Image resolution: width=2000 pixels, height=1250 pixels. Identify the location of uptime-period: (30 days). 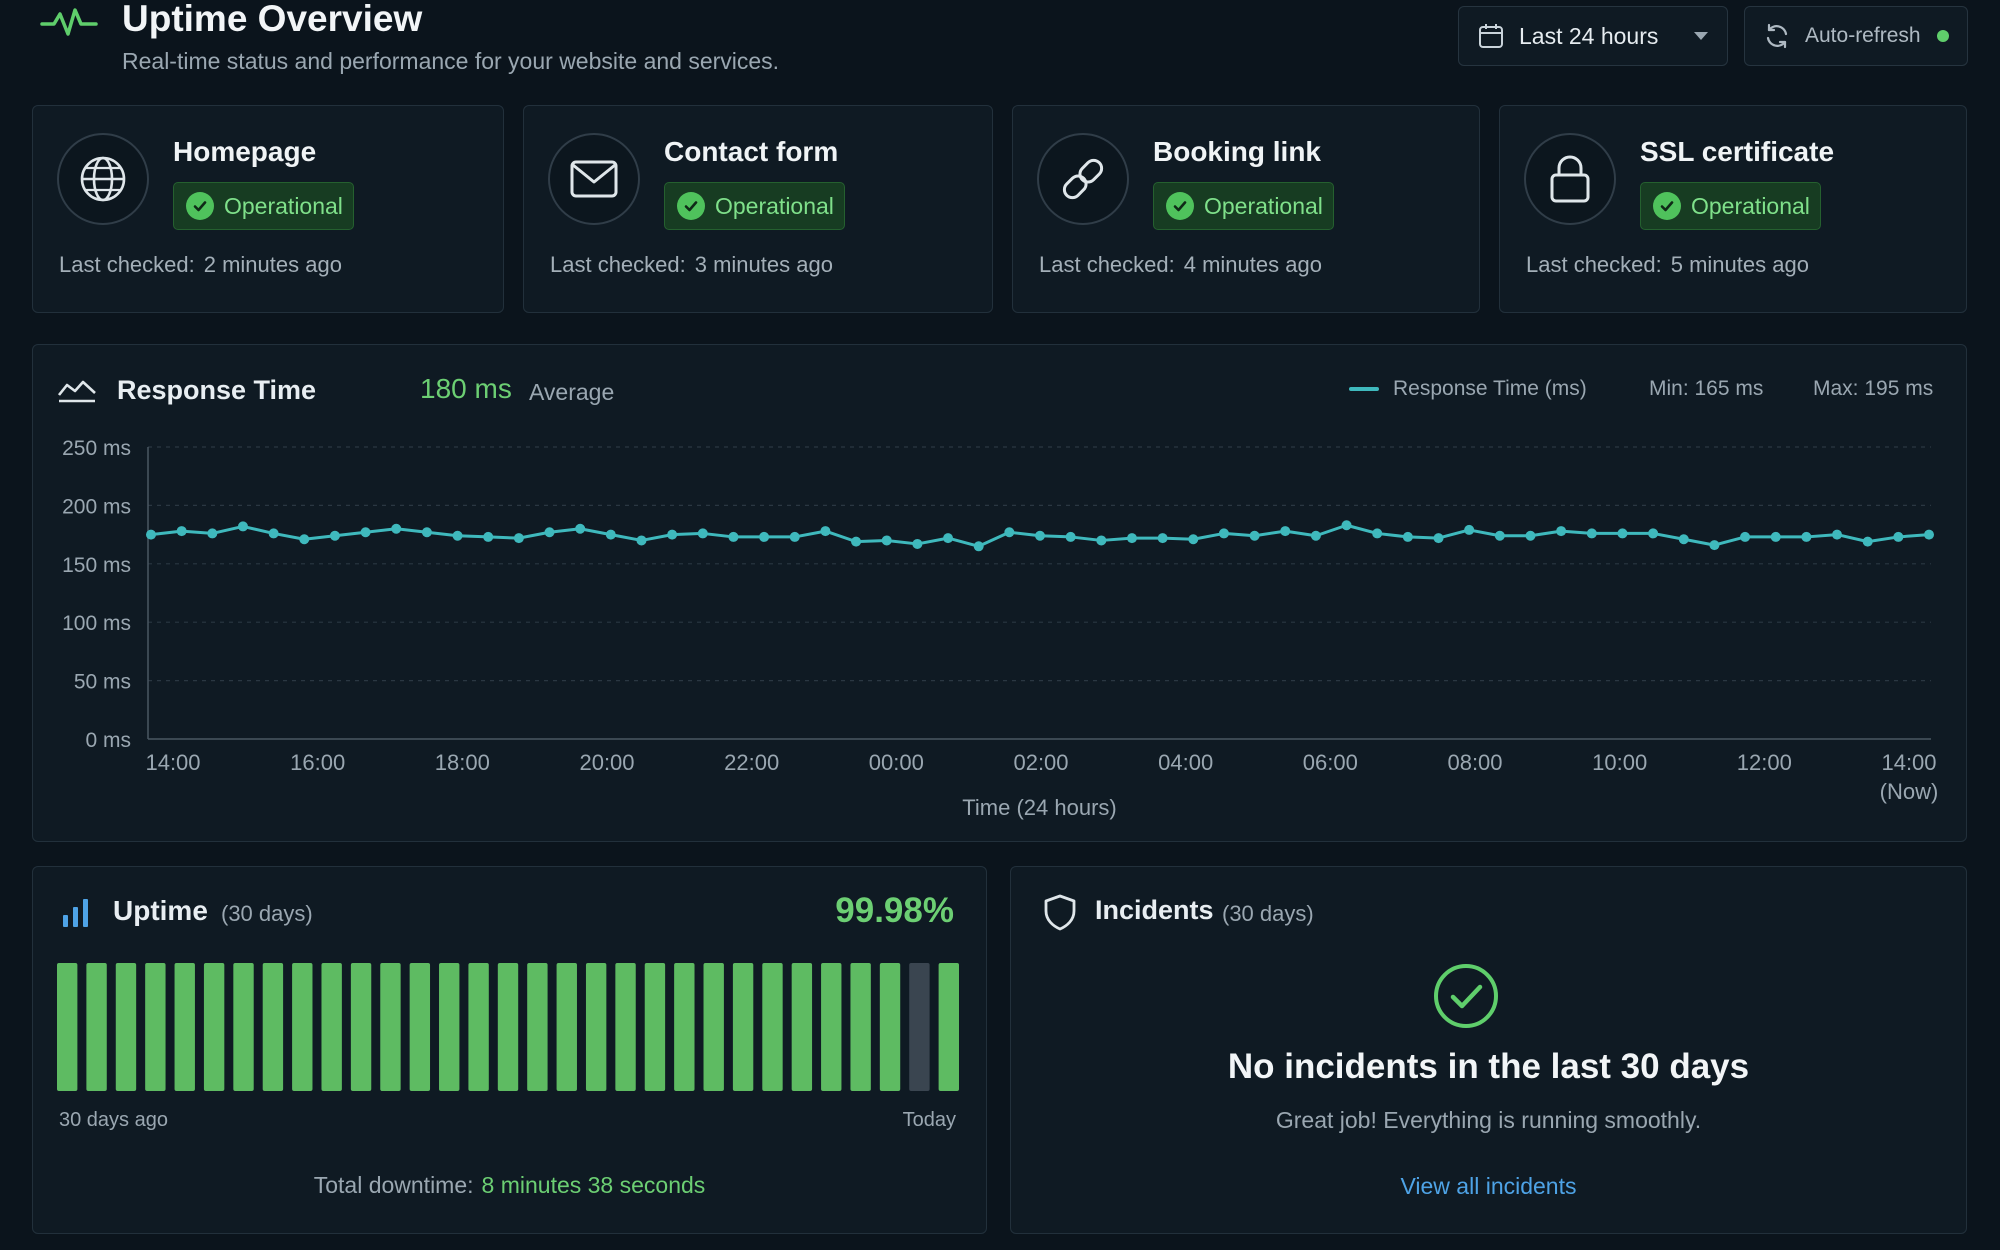
(267, 913).